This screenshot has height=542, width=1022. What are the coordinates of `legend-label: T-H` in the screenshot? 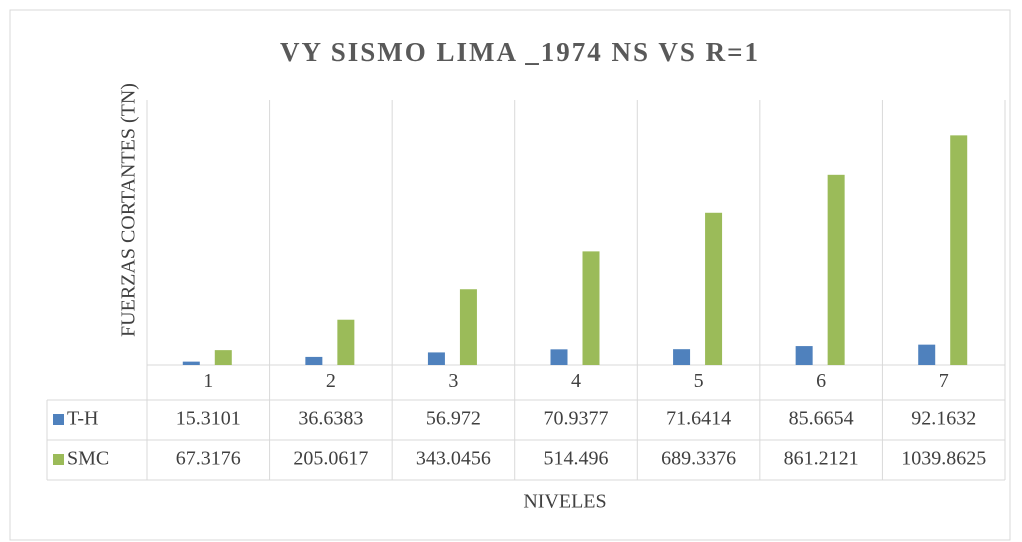 It's located at (82, 419).